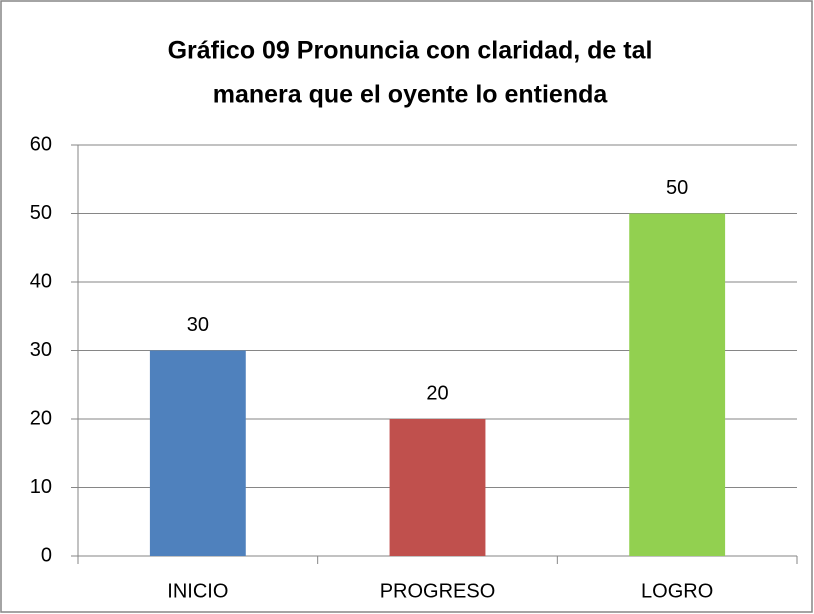  What do you see at coordinates (41, 350) in the screenshot?
I see `y-tick-label: 30` at bounding box center [41, 350].